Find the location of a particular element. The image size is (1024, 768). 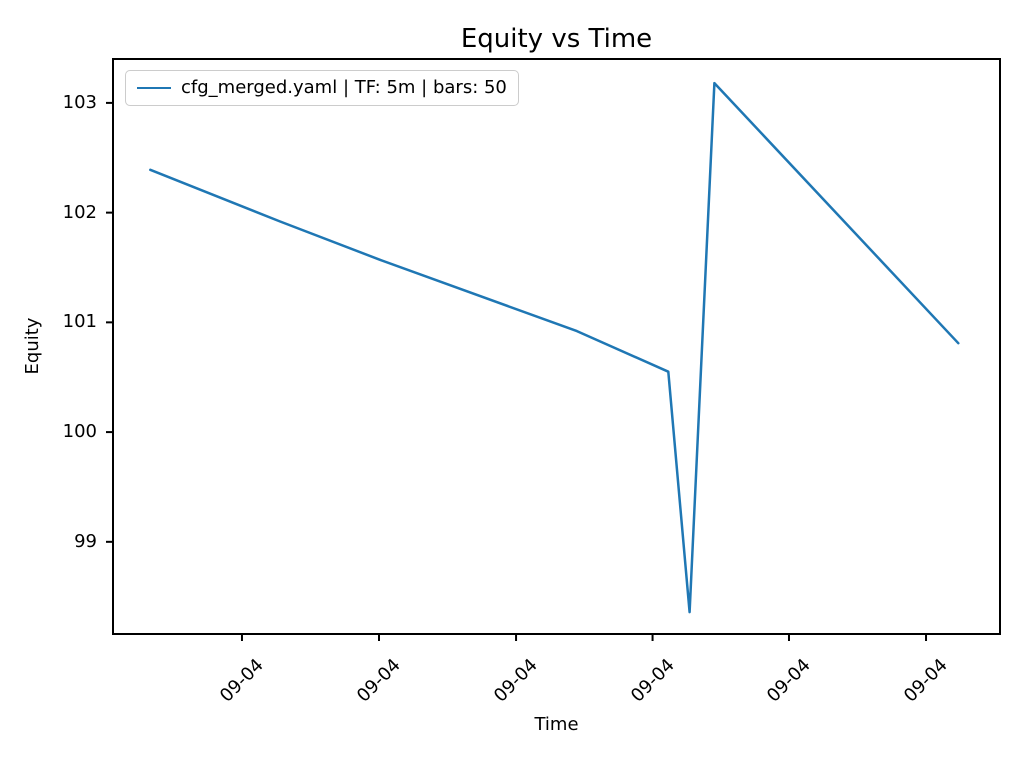

y-tick-label: 101 is located at coordinates (79, 322).